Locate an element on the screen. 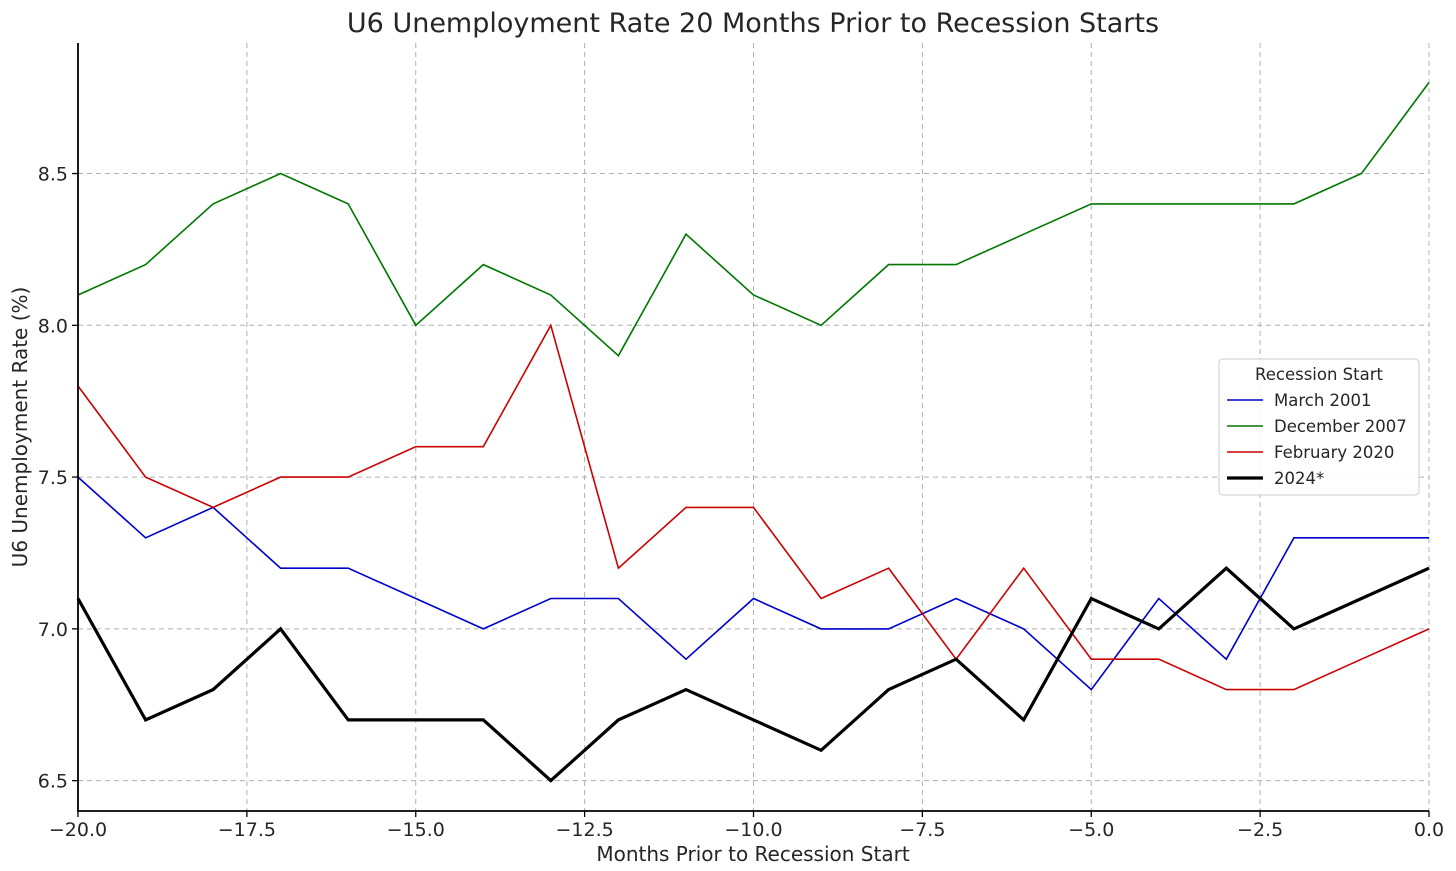 Image resolution: width=1456 pixels, height=871 pixels. y-tick-label: 6.5 is located at coordinates (53, 782).